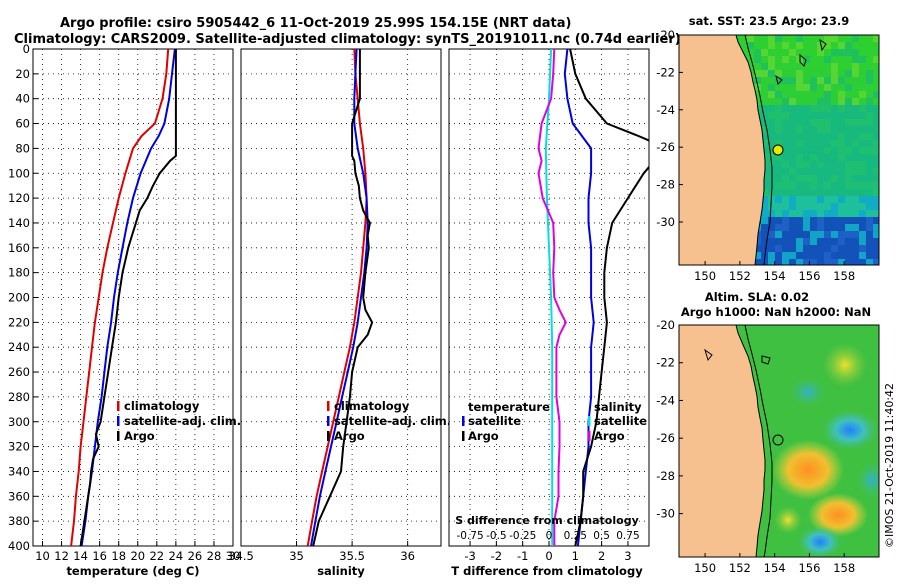 This screenshot has width=900, height=584. What do you see at coordinates (392, 421) in the screenshot?
I see `legend-label-satellite: satellite-adj. clim.` at bounding box center [392, 421].